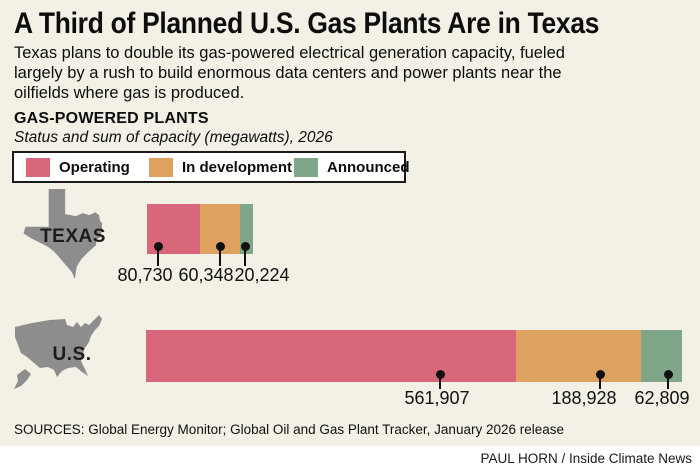 The width and height of the screenshot is (700, 471). I want to click on legend-label: Announced, so click(368, 167).